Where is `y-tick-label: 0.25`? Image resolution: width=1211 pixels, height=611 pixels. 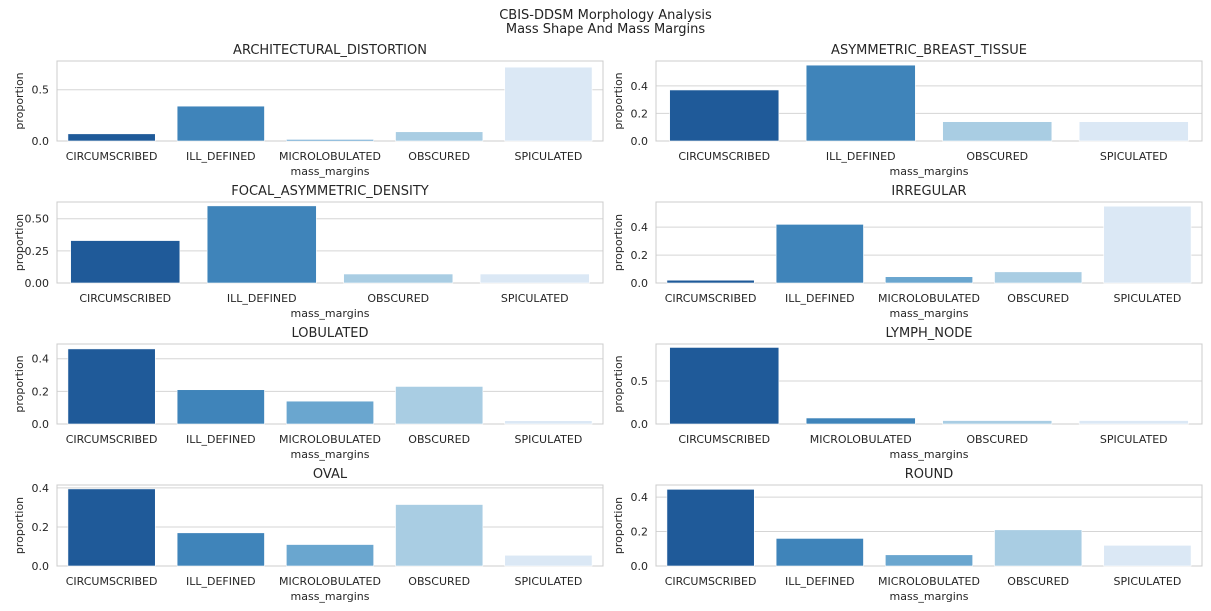
y-tick-label: 0.25 is located at coordinates (37, 251).